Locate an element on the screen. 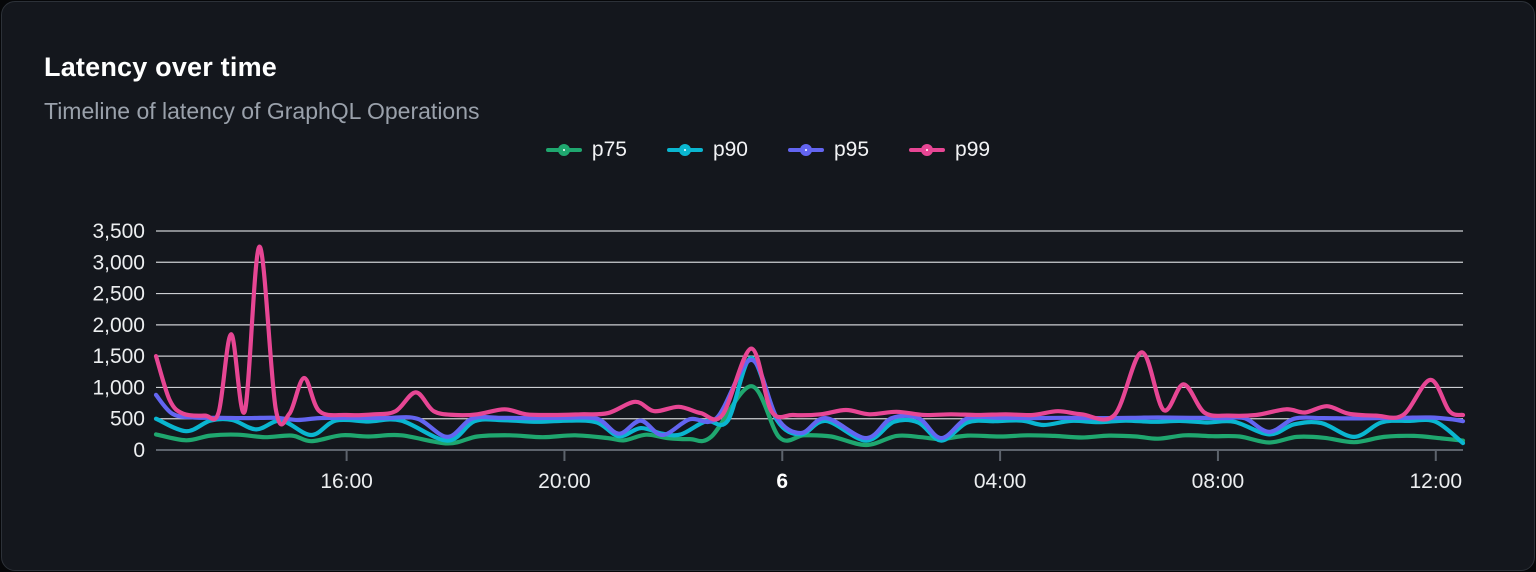 This screenshot has height=572, width=1536. series-p75-line is located at coordinates (809, 416).